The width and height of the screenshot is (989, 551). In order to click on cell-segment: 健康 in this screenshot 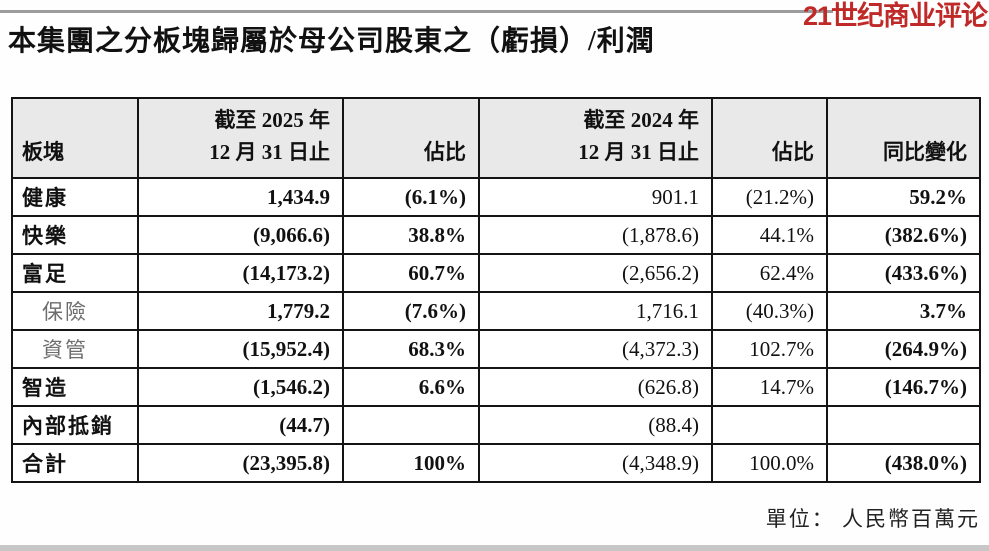, I will do `click(75, 197)`.